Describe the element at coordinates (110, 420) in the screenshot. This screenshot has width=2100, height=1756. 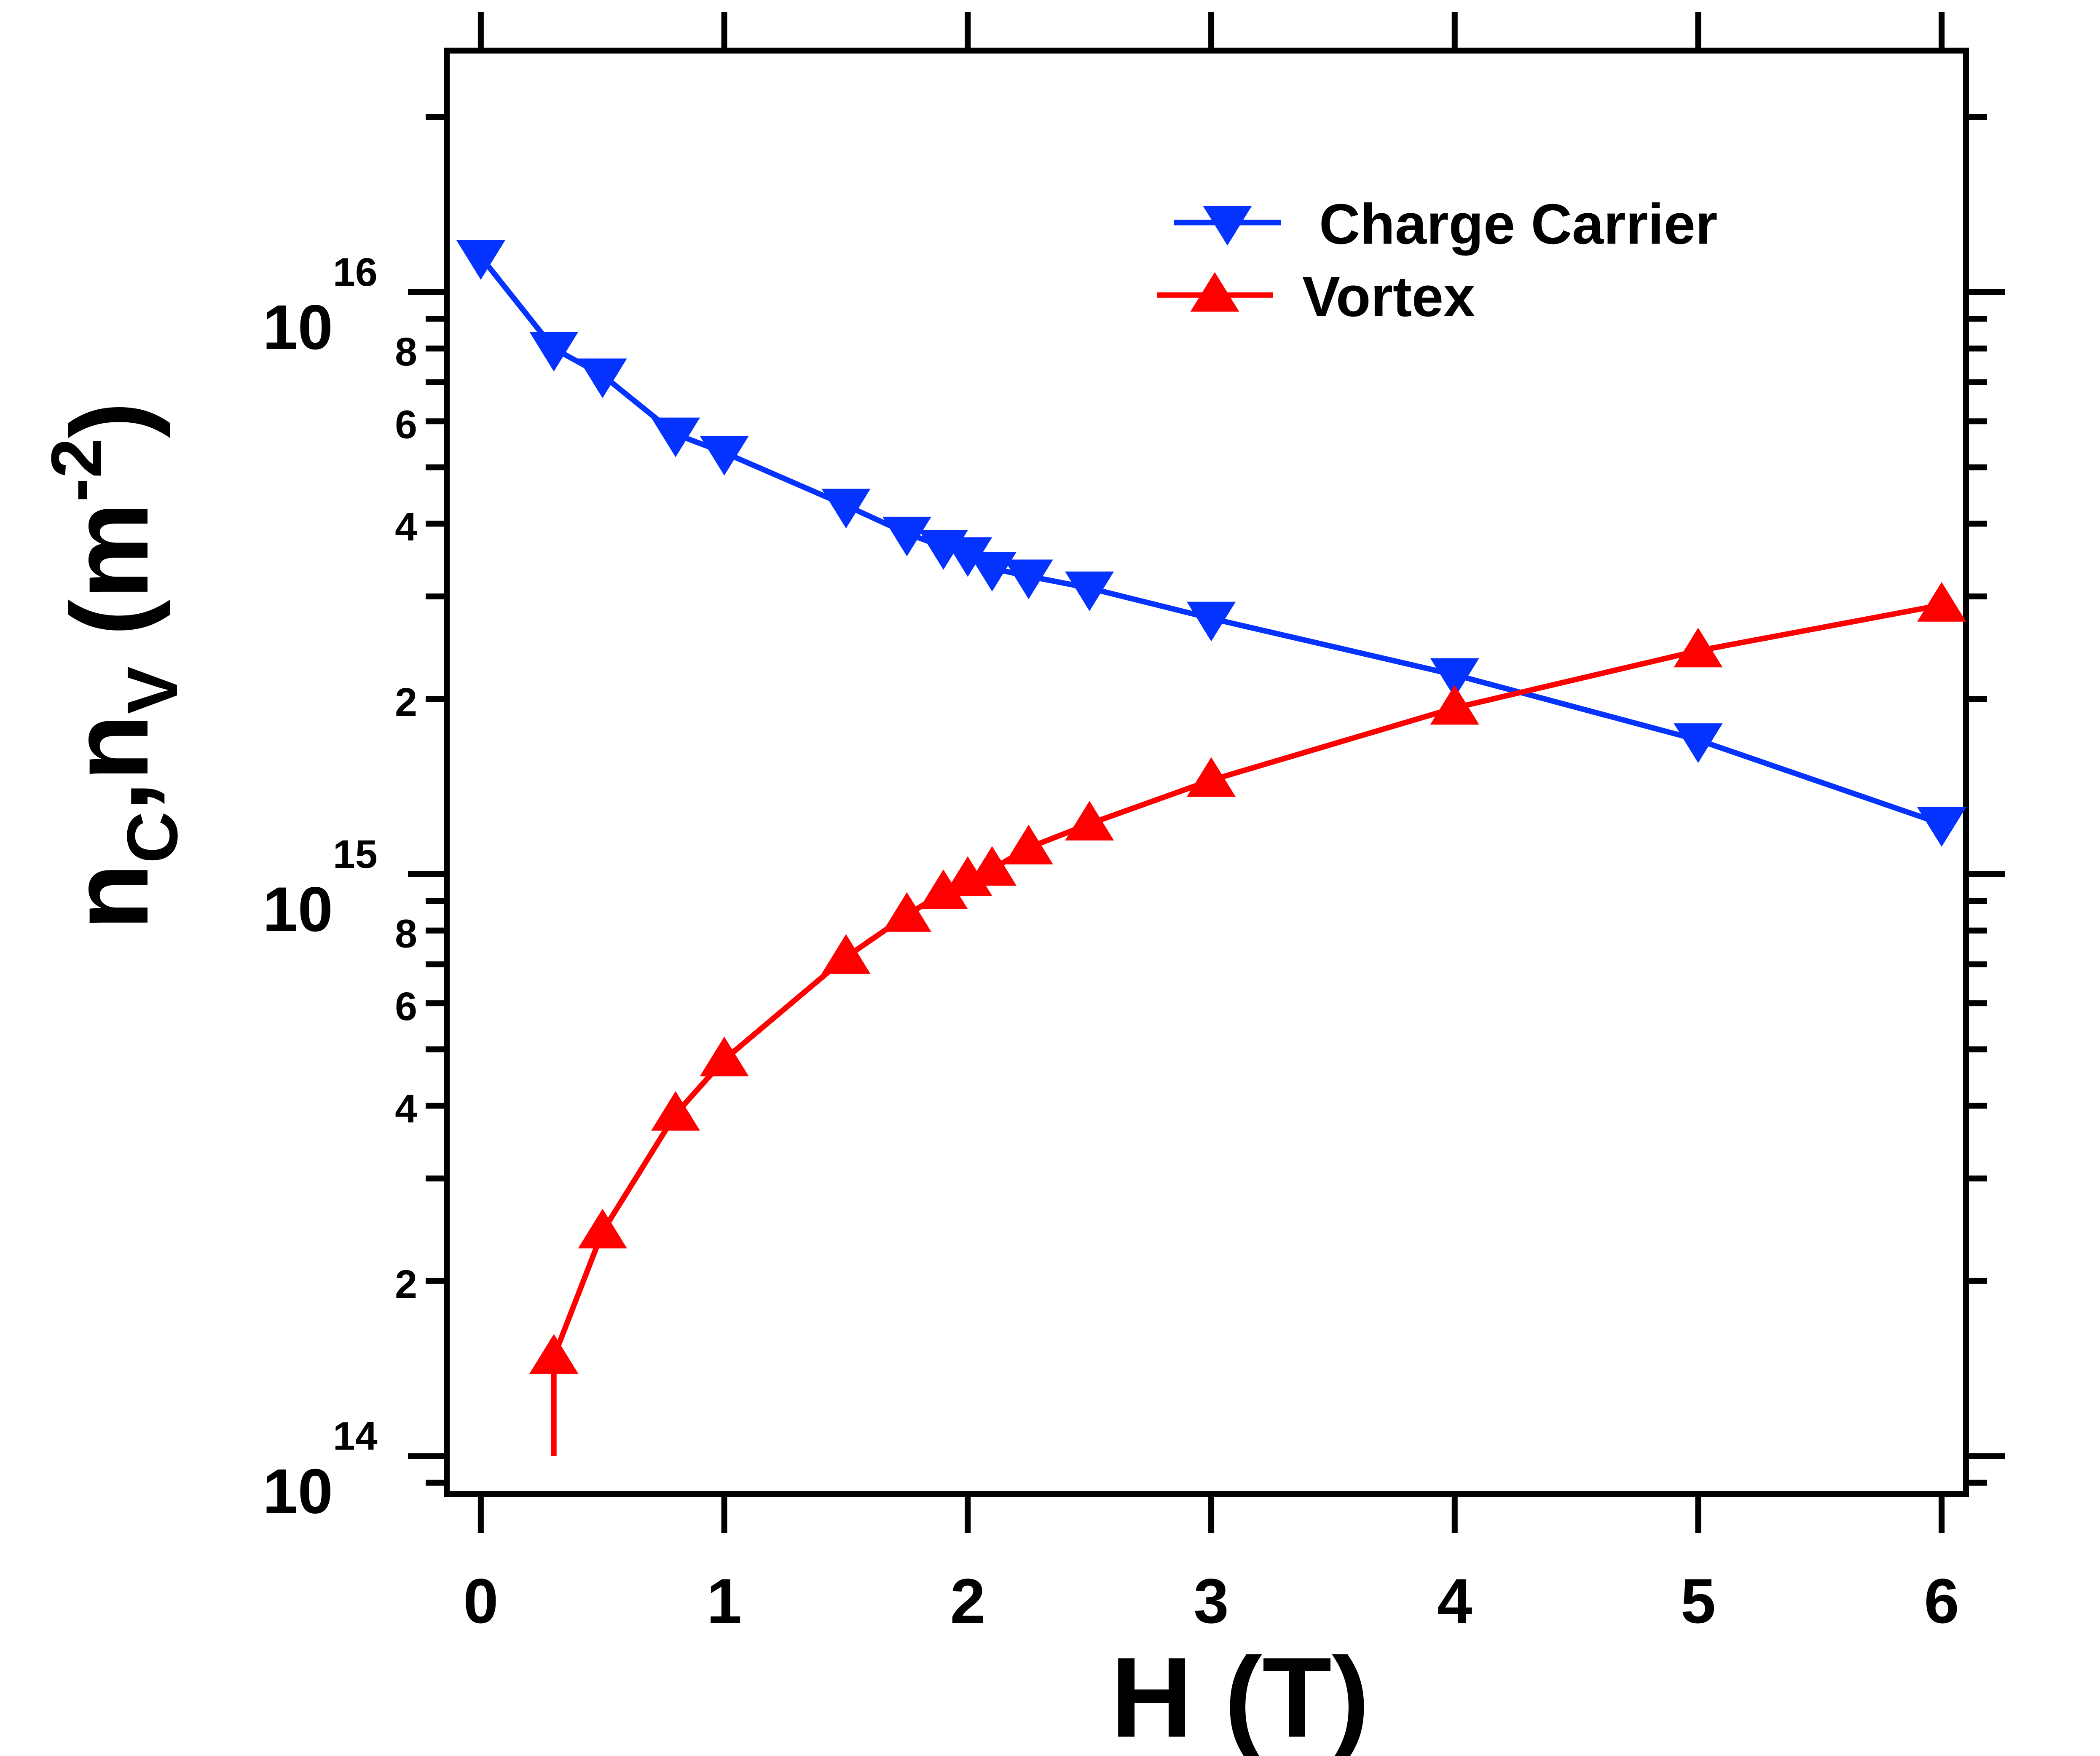
I see `y-title-unit-close: )` at that location.